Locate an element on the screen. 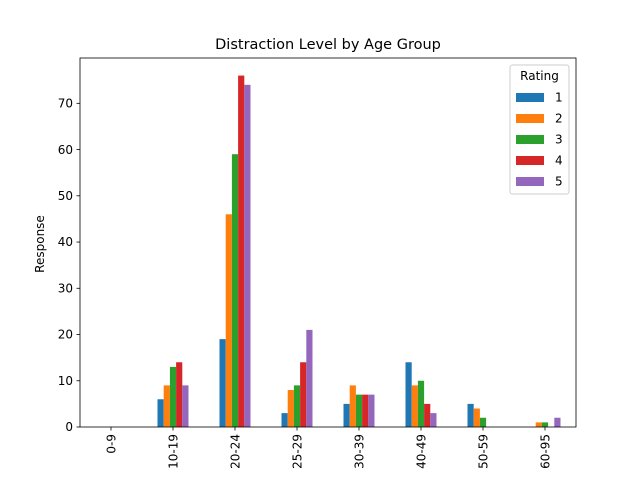 Image resolution: width=640 pixels, height=480 pixels. x-tick-label-30-39: 30-39 is located at coordinates (359, 451).